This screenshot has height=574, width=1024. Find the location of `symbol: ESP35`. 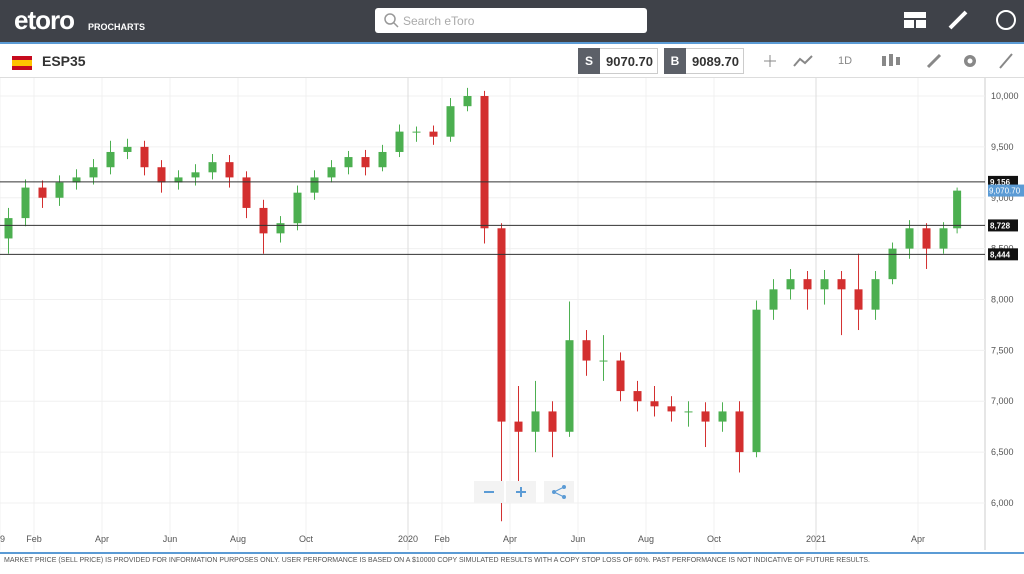

symbol: ESP35 is located at coordinates (64, 61).